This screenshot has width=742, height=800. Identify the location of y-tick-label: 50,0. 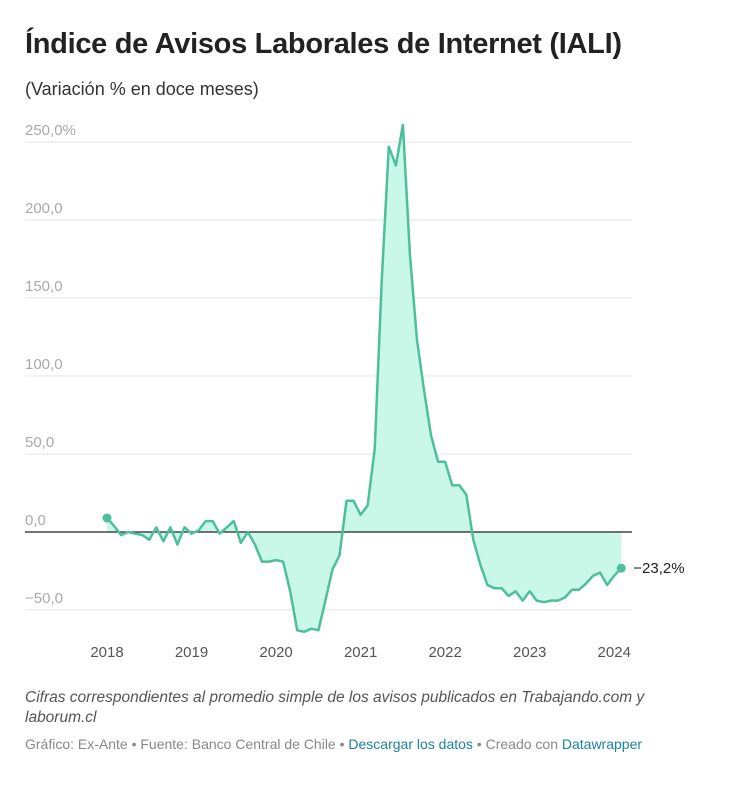
(39, 442).